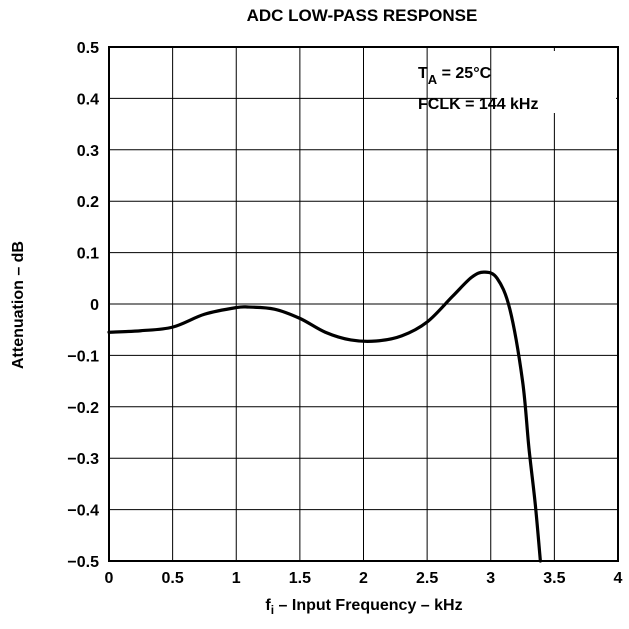 The width and height of the screenshot is (629, 629). I want to click on x-tick-label: 2.5, so click(427, 578).